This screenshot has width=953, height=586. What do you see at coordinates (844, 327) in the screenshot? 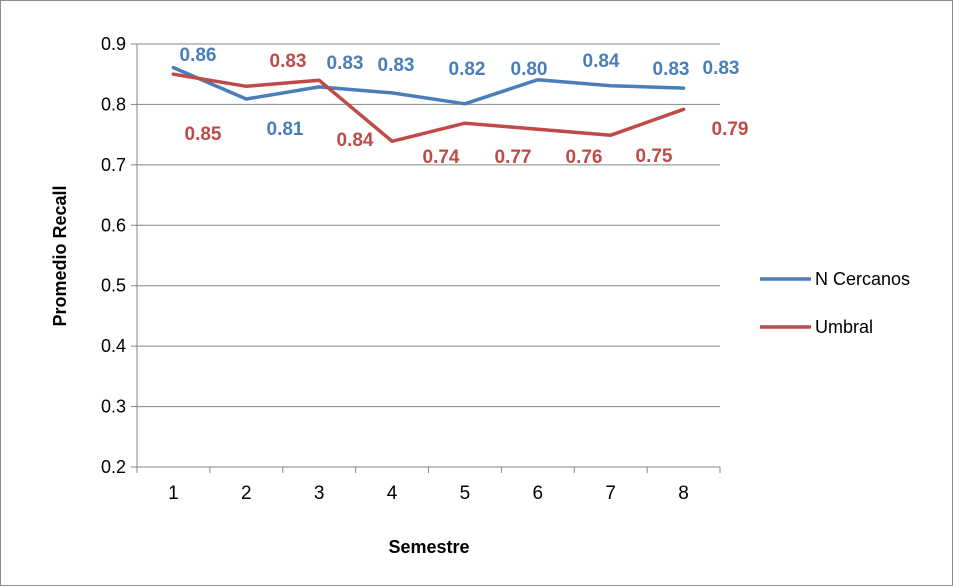
I see `legend-label-1: Umbral` at bounding box center [844, 327].